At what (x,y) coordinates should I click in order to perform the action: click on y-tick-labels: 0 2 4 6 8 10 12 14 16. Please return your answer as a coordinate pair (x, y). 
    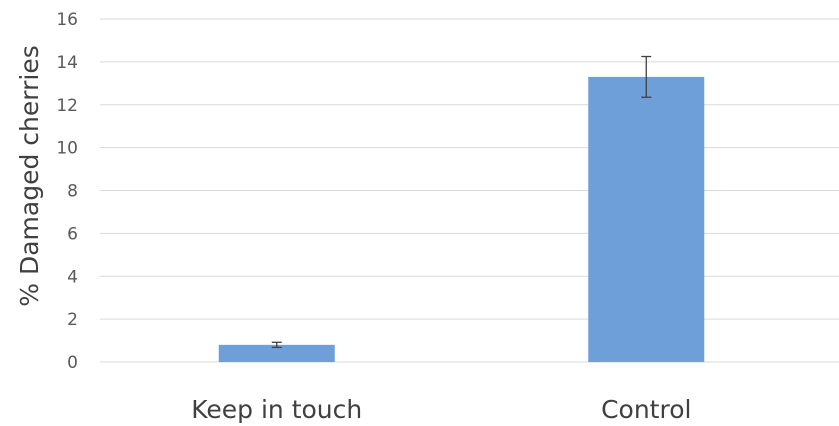
    Looking at the image, I should click on (67, 191).